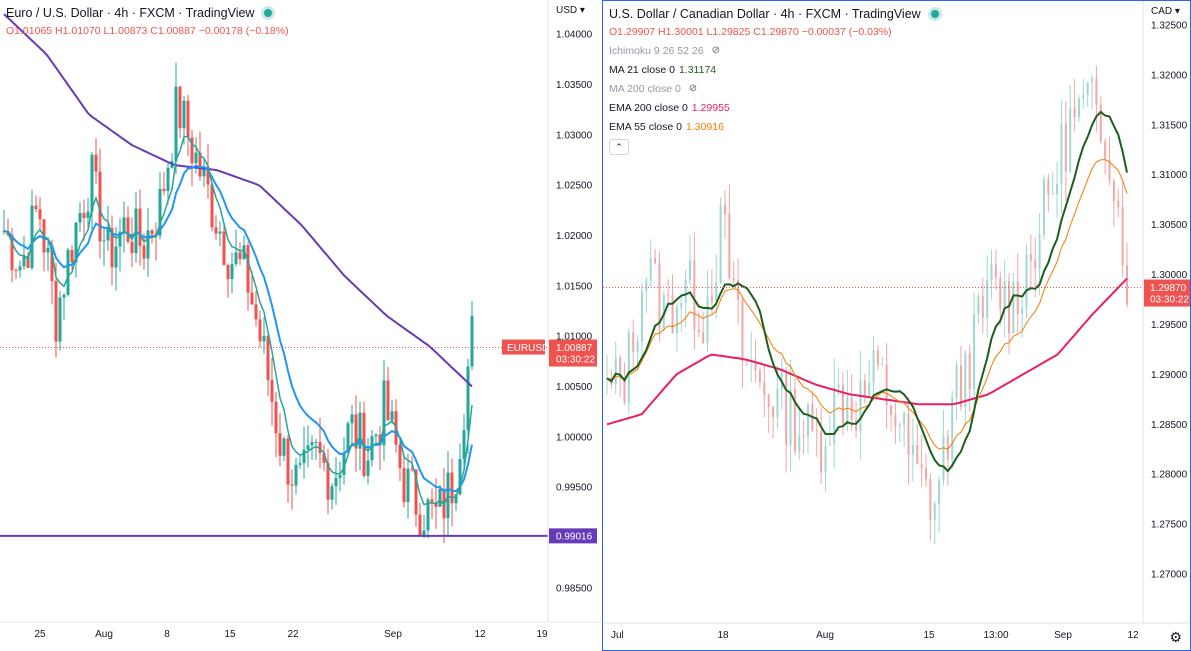 The height and width of the screenshot is (651, 1191). What do you see at coordinates (574, 588) in the screenshot?
I see `price-tick-label: 0.98500` at bounding box center [574, 588].